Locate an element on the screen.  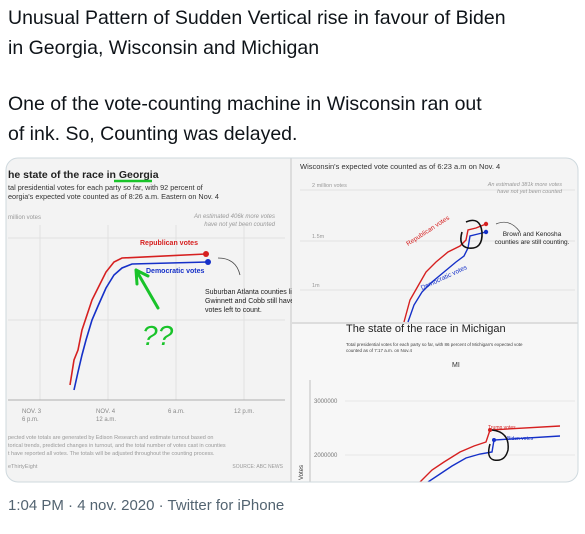
x-label: 6 p.m. is located at coordinates (30, 420).